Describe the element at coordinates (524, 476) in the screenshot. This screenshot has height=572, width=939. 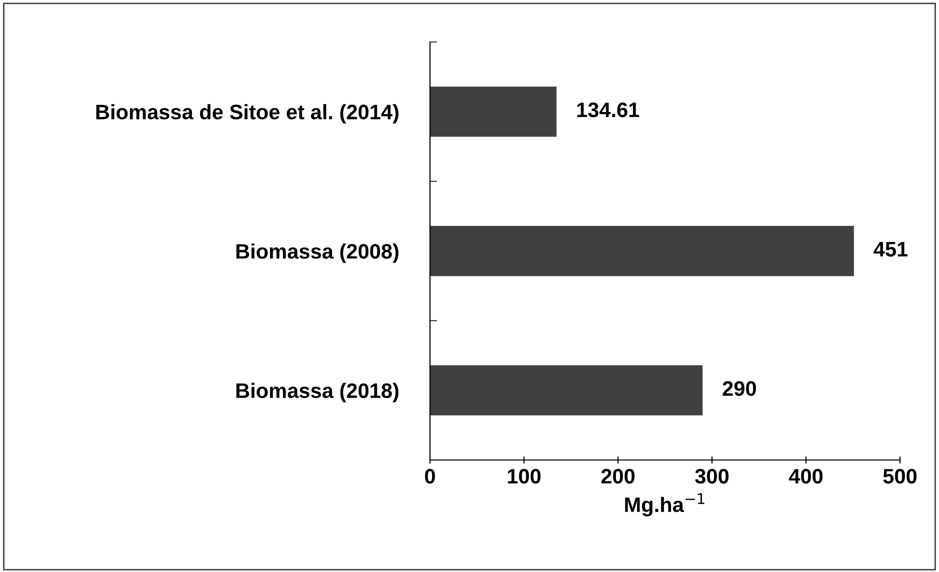
I see `x-tick-label: 100` at that location.